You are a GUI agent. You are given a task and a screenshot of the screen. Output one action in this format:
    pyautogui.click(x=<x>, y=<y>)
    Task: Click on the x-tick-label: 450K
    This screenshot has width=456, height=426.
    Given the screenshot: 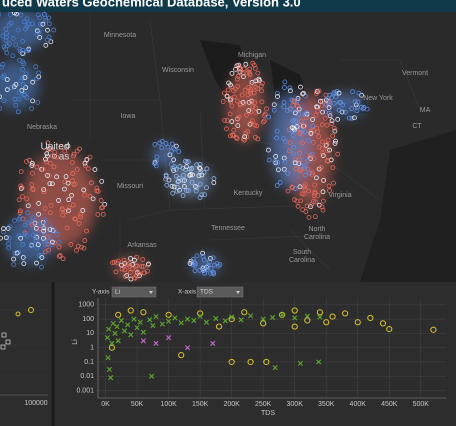 What is the action you would take?
    pyautogui.click(x=389, y=404)
    